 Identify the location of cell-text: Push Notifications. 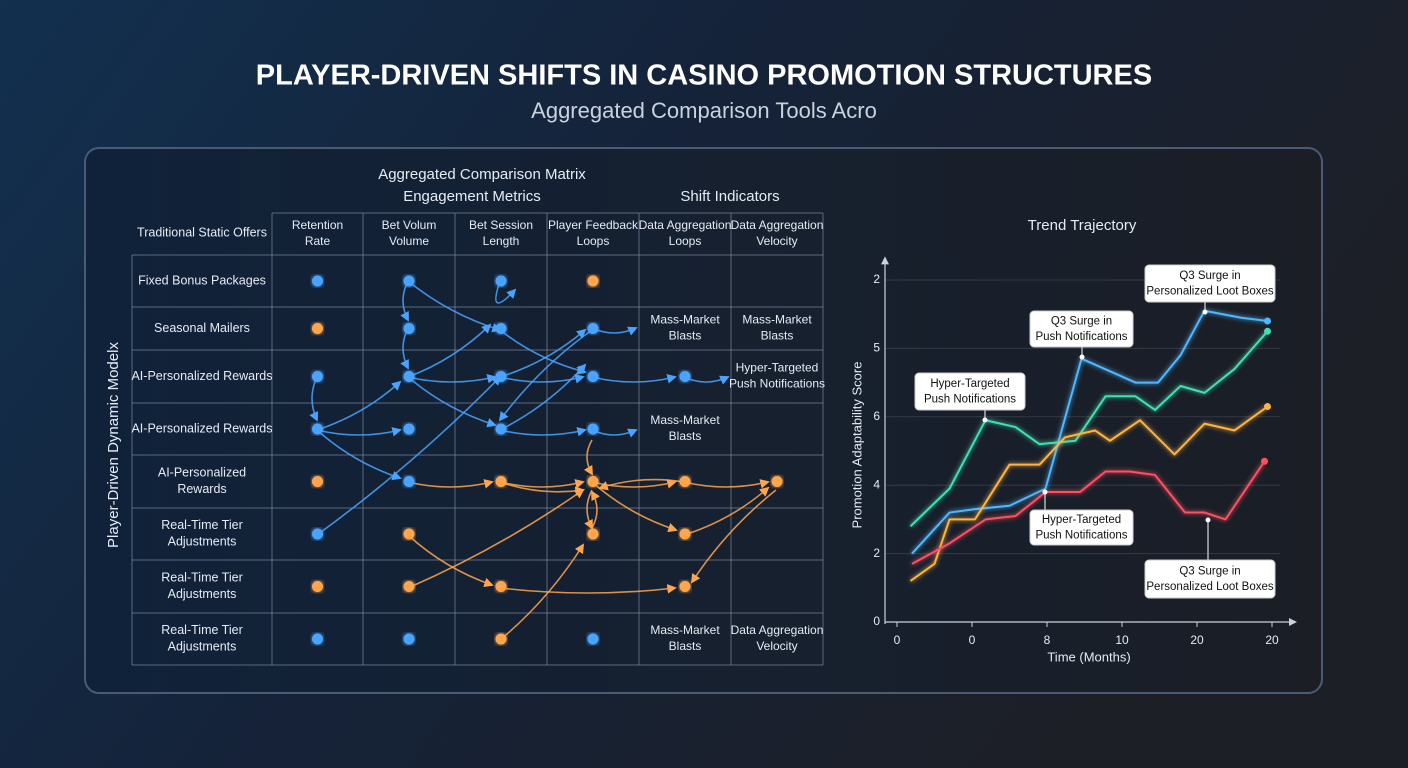
(777, 384).